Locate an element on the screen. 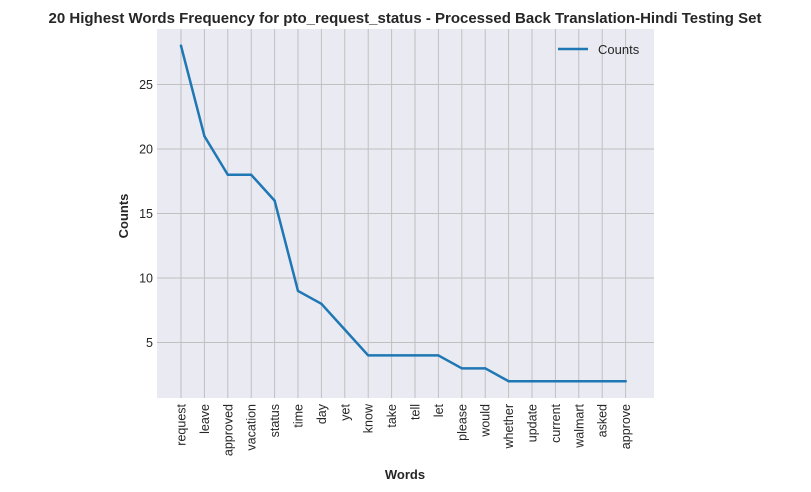 Image resolution: width=811 pixels, height=492 pixels. x-tick-label: current is located at coordinates (556, 422).